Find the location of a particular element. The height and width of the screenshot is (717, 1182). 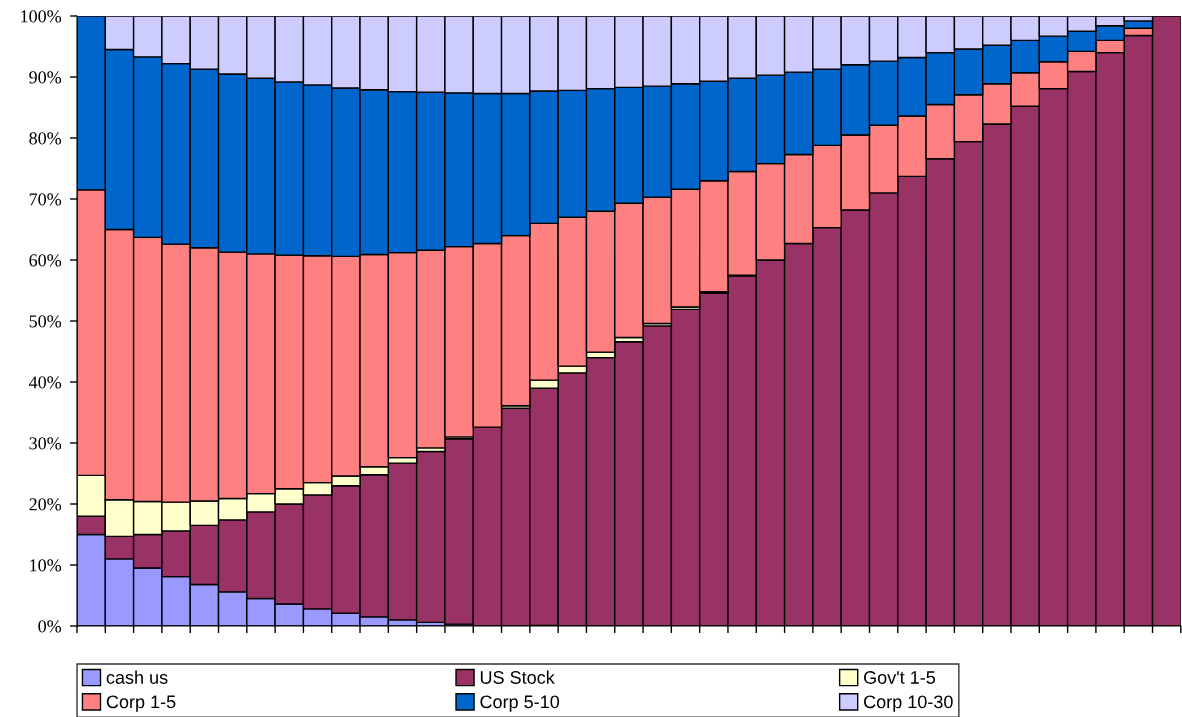

y-tick-label: 30% is located at coordinates (45, 443).